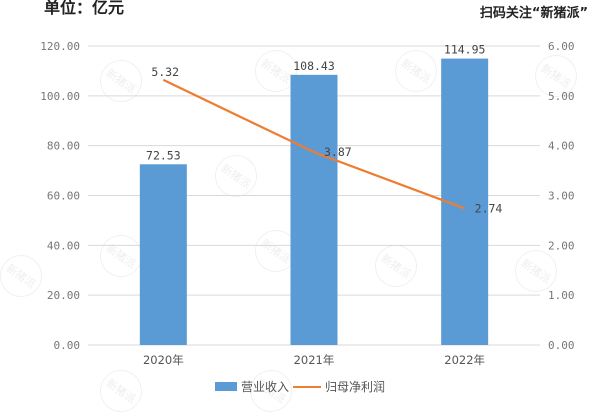 Image resolution: width=600 pixels, height=420 pixels. Describe the element at coordinates (533, 13) in the screenshot. I see `follow-label: 扫码关注“新猪派”` at that location.